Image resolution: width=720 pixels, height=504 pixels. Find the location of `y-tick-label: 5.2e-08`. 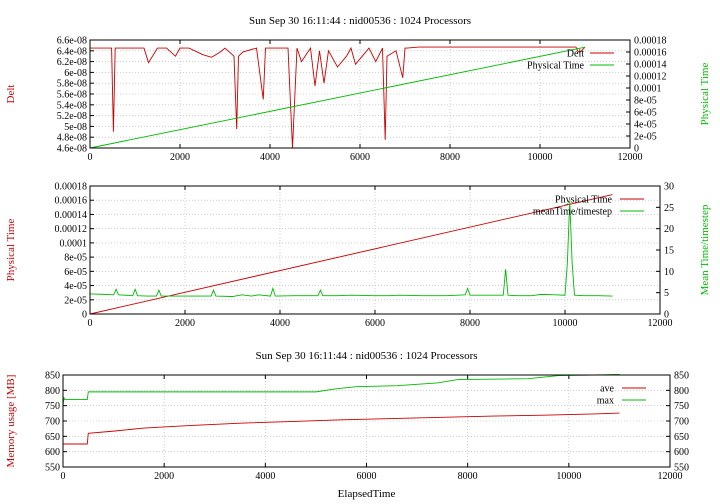

y-tick-label: 5.2e-08 is located at coordinates (72, 116).